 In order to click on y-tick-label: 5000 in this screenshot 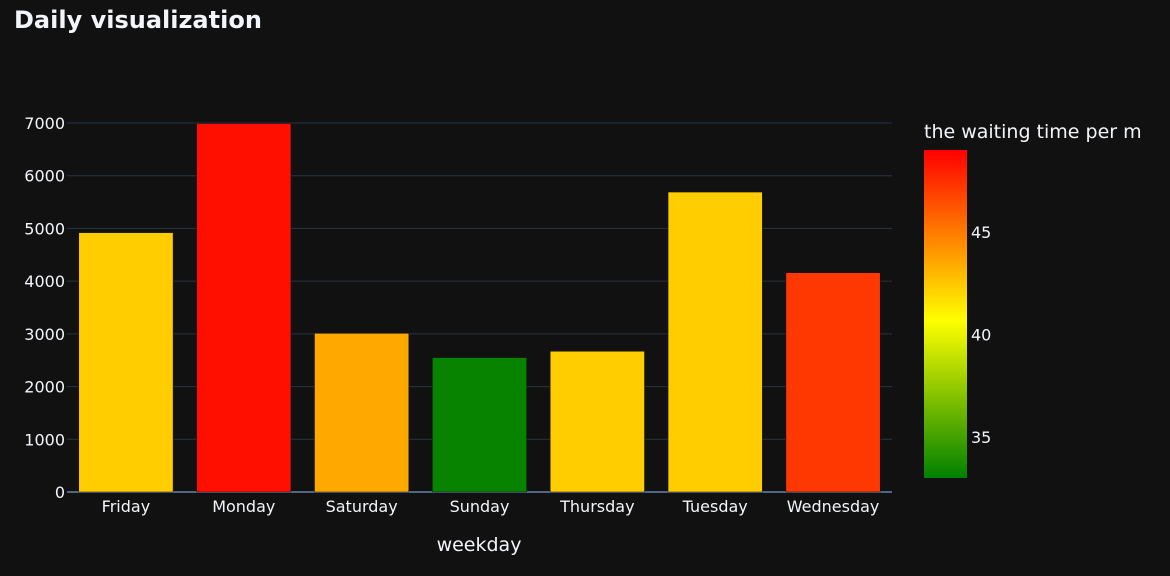, I will do `click(44, 228)`.